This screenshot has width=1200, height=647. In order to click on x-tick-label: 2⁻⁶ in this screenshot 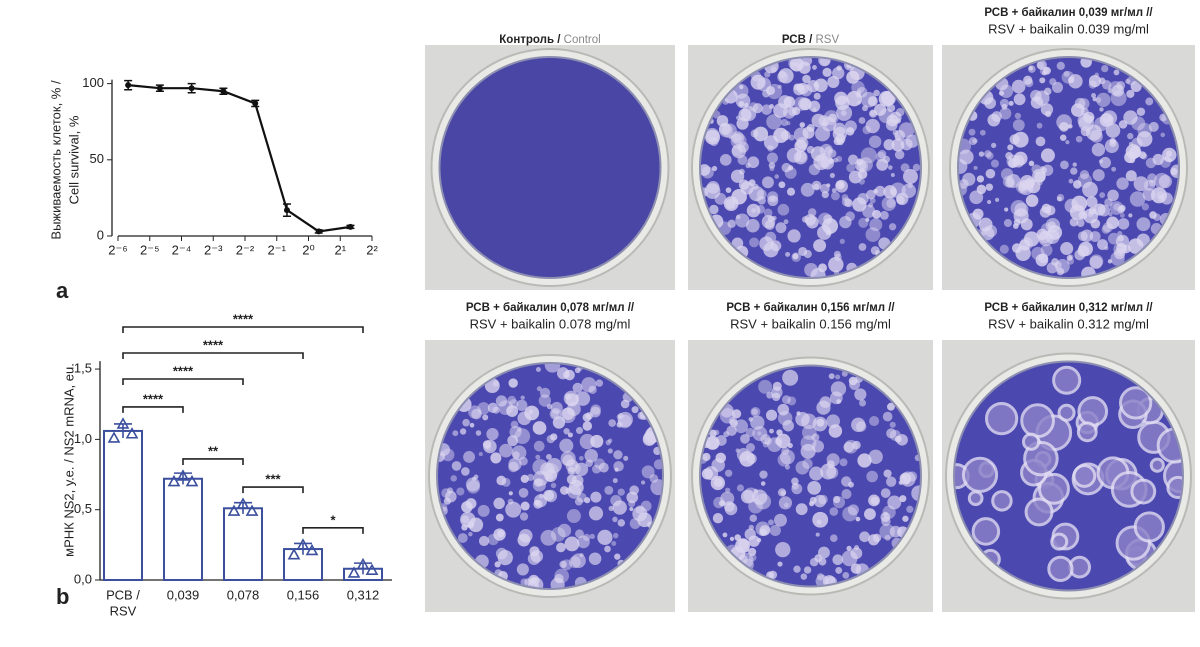, I will do `click(117, 249)`.